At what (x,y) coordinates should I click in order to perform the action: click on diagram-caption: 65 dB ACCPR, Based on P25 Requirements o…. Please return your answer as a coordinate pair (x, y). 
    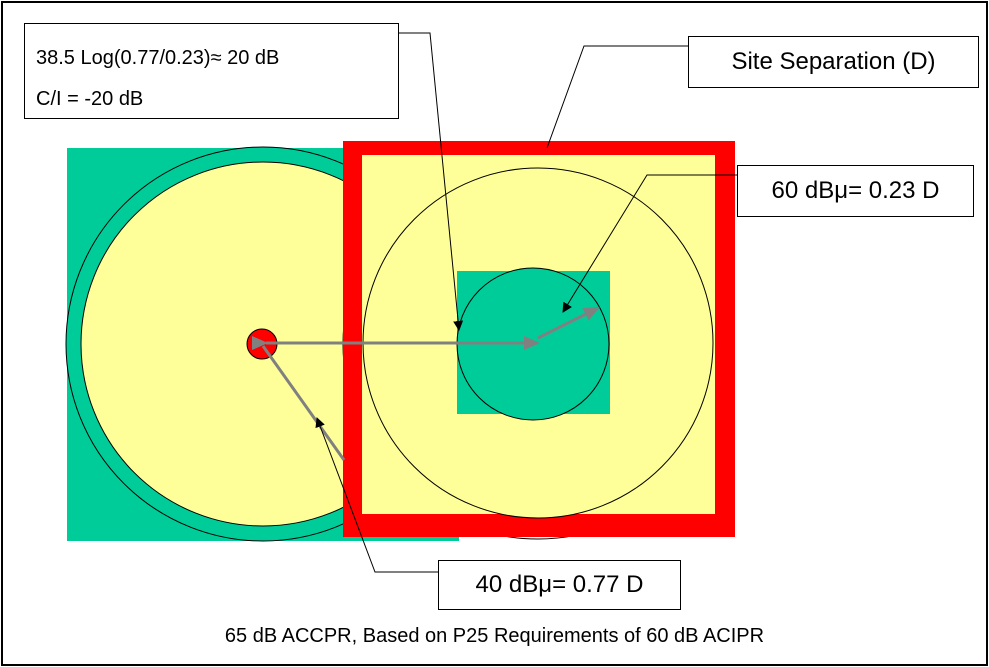
    Looking at the image, I should click on (494, 636).